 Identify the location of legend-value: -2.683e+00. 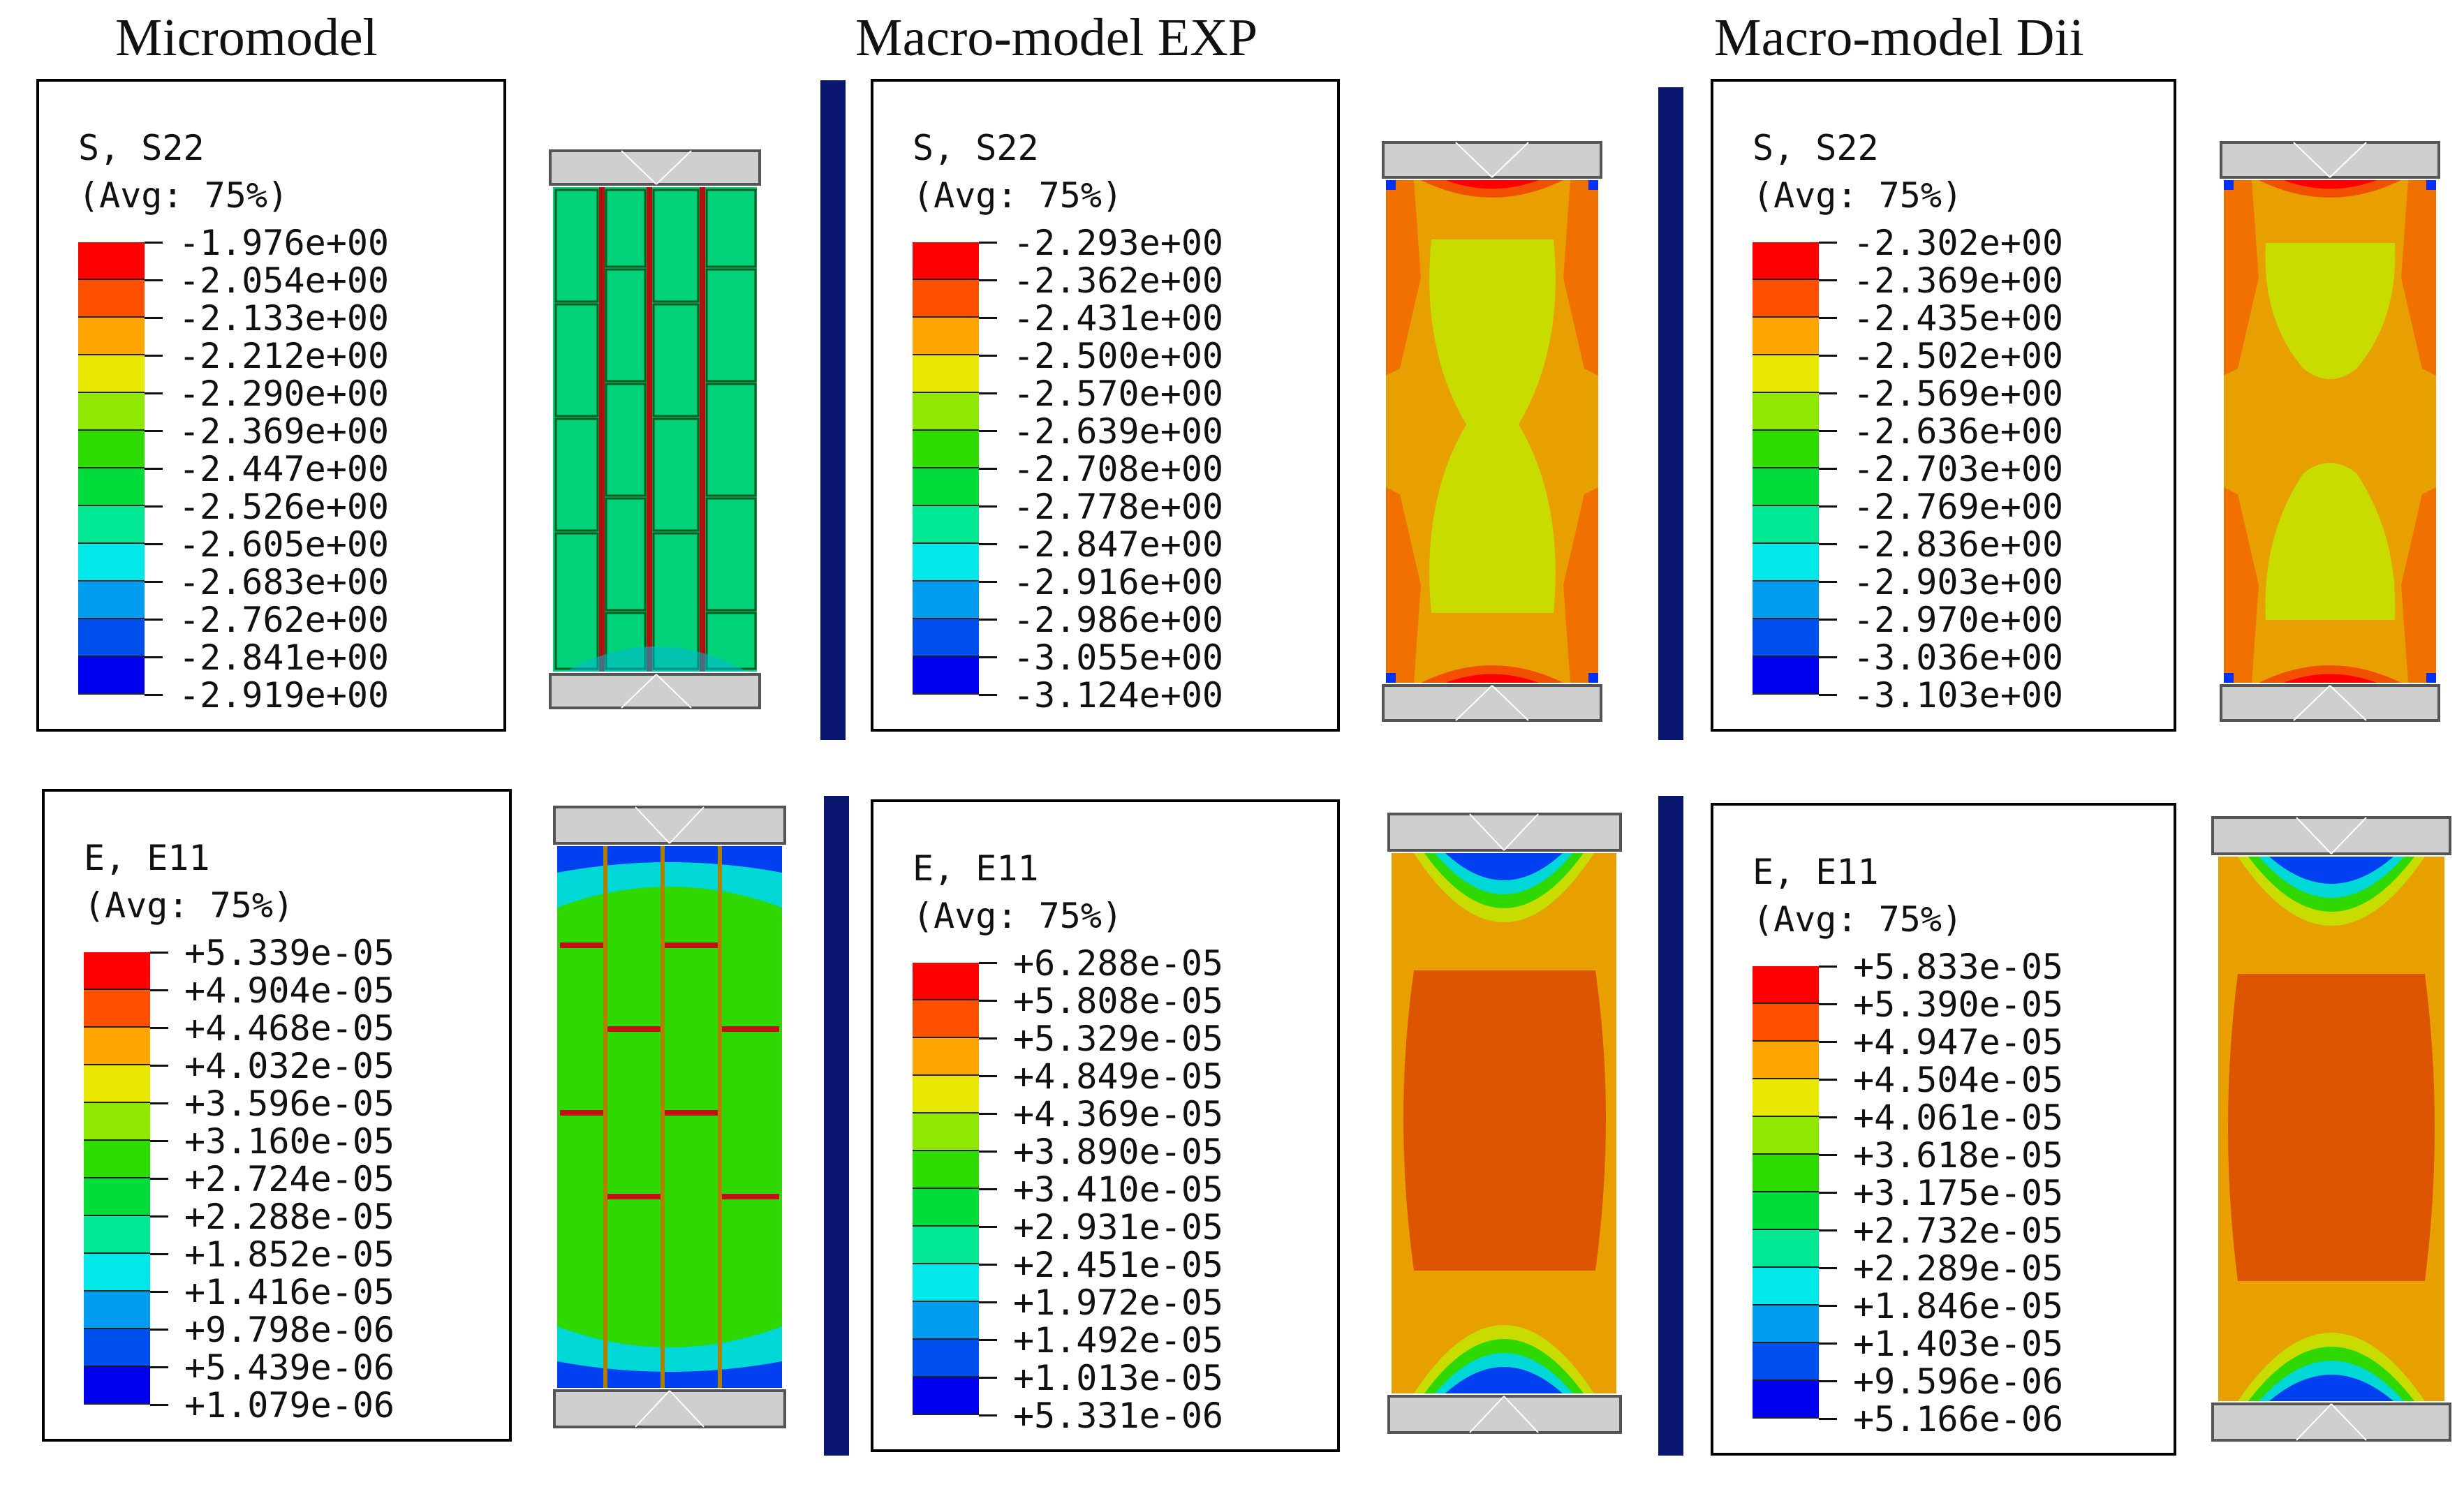
(284, 582).